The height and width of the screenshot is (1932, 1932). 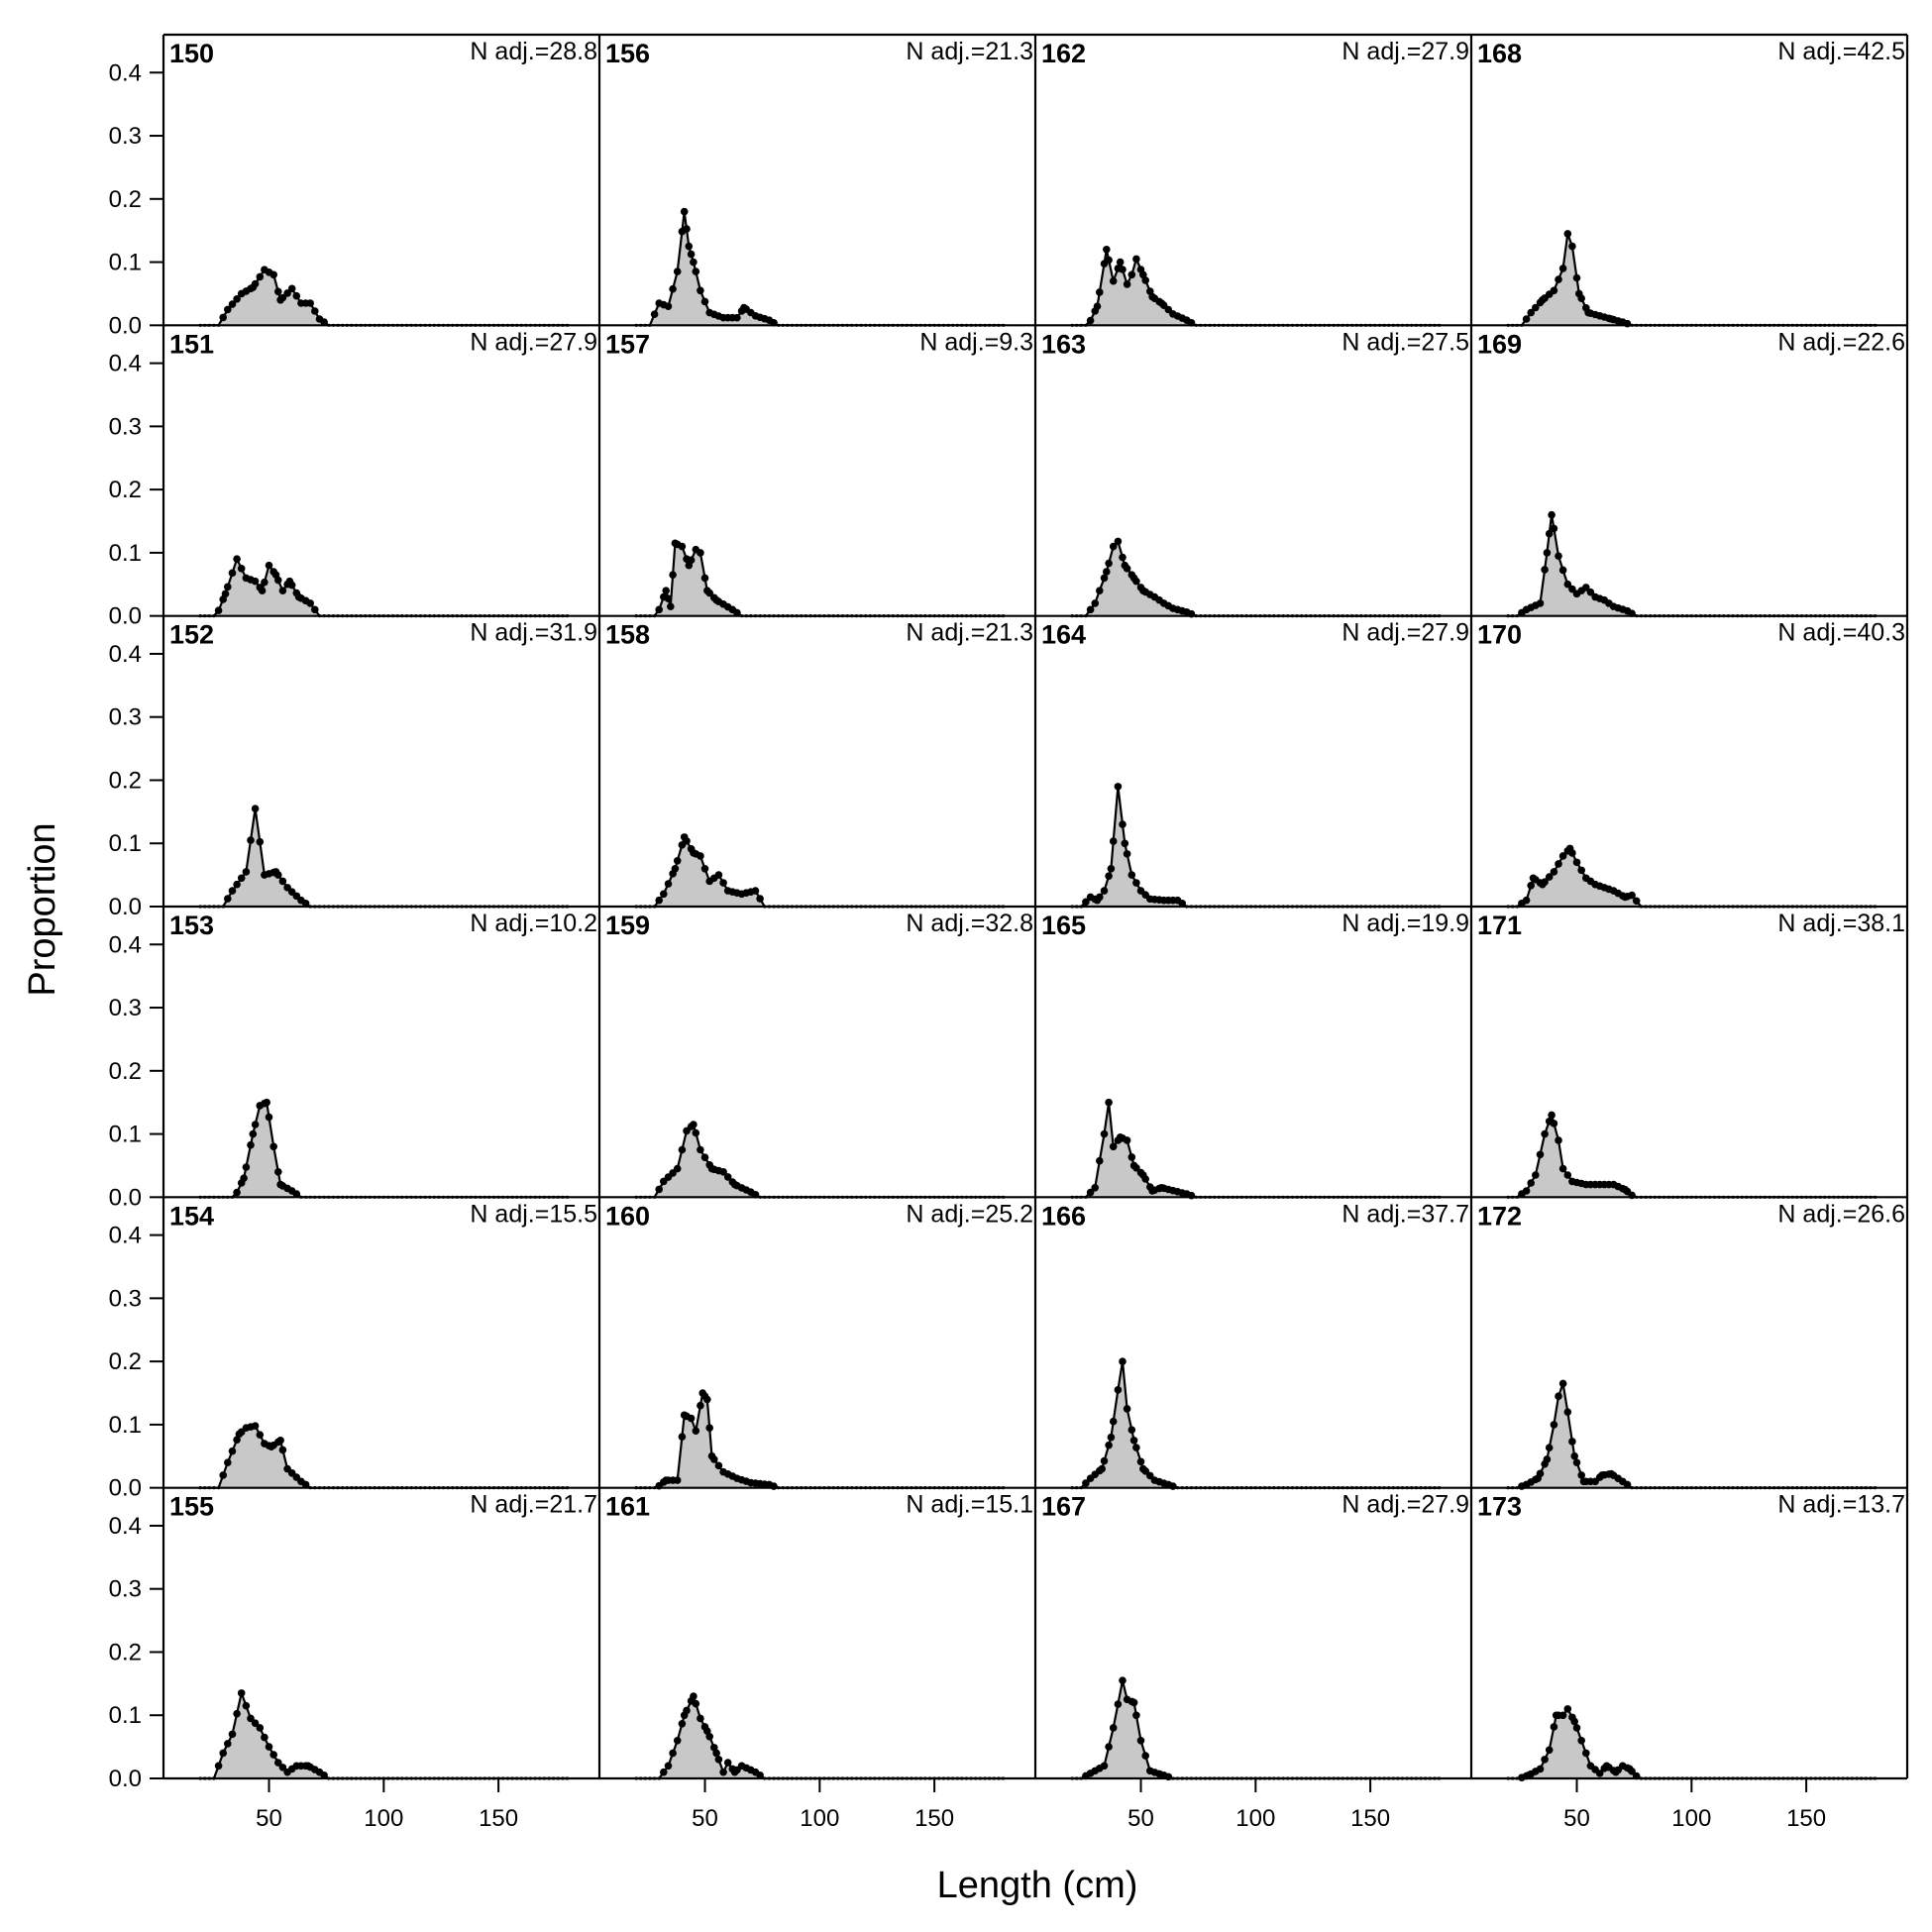 What do you see at coordinates (819, 764) in the screenshot?
I see `panel-158: 158 N adj.=21.3` at bounding box center [819, 764].